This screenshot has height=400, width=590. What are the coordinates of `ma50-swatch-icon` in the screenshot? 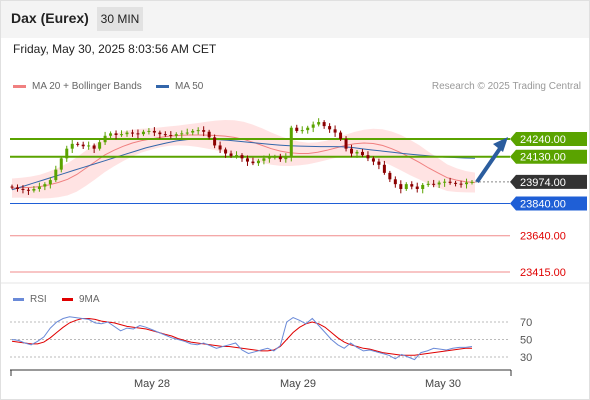 It's located at (162, 86).